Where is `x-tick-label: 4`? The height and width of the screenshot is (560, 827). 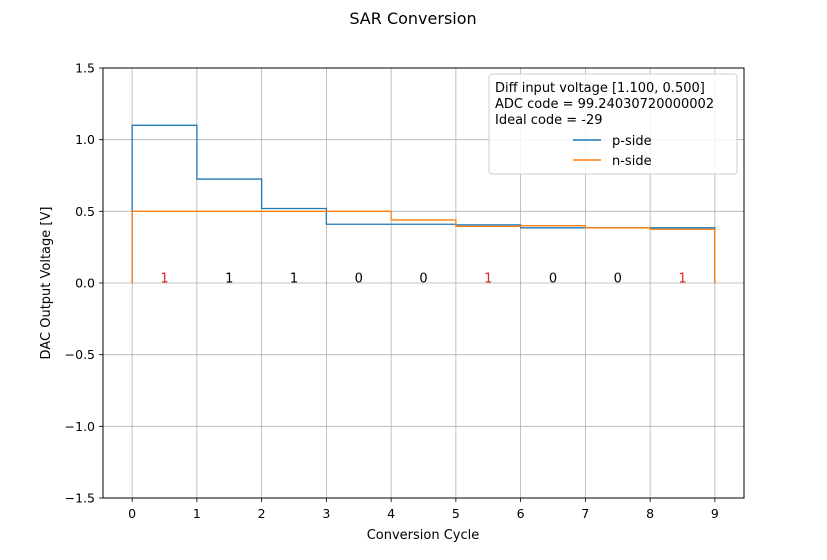
x-tick-label: 4 is located at coordinates (391, 513).